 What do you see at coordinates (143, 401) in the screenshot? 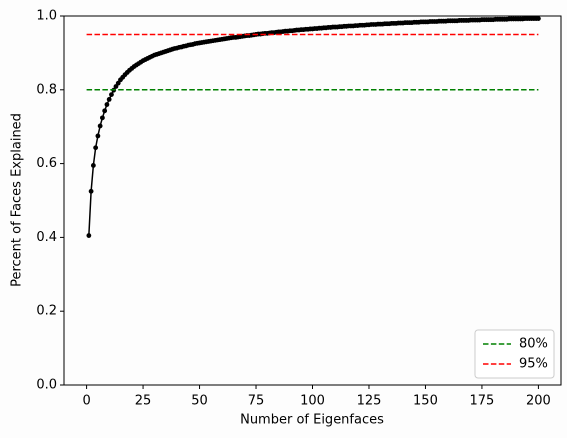
I see `x-tick-label: 25` at bounding box center [143, 401].